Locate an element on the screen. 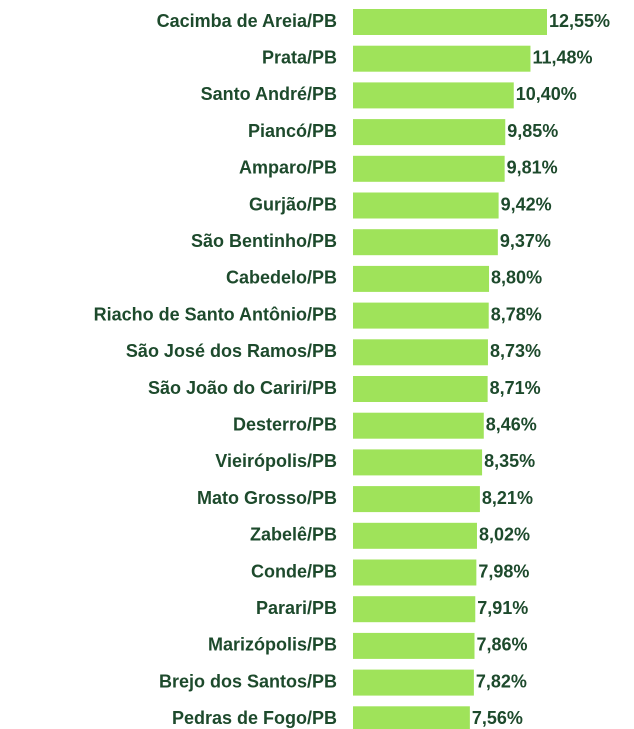 The image size is (634, 729). category-label: Conde/PB is located at coordinates (294, 571).